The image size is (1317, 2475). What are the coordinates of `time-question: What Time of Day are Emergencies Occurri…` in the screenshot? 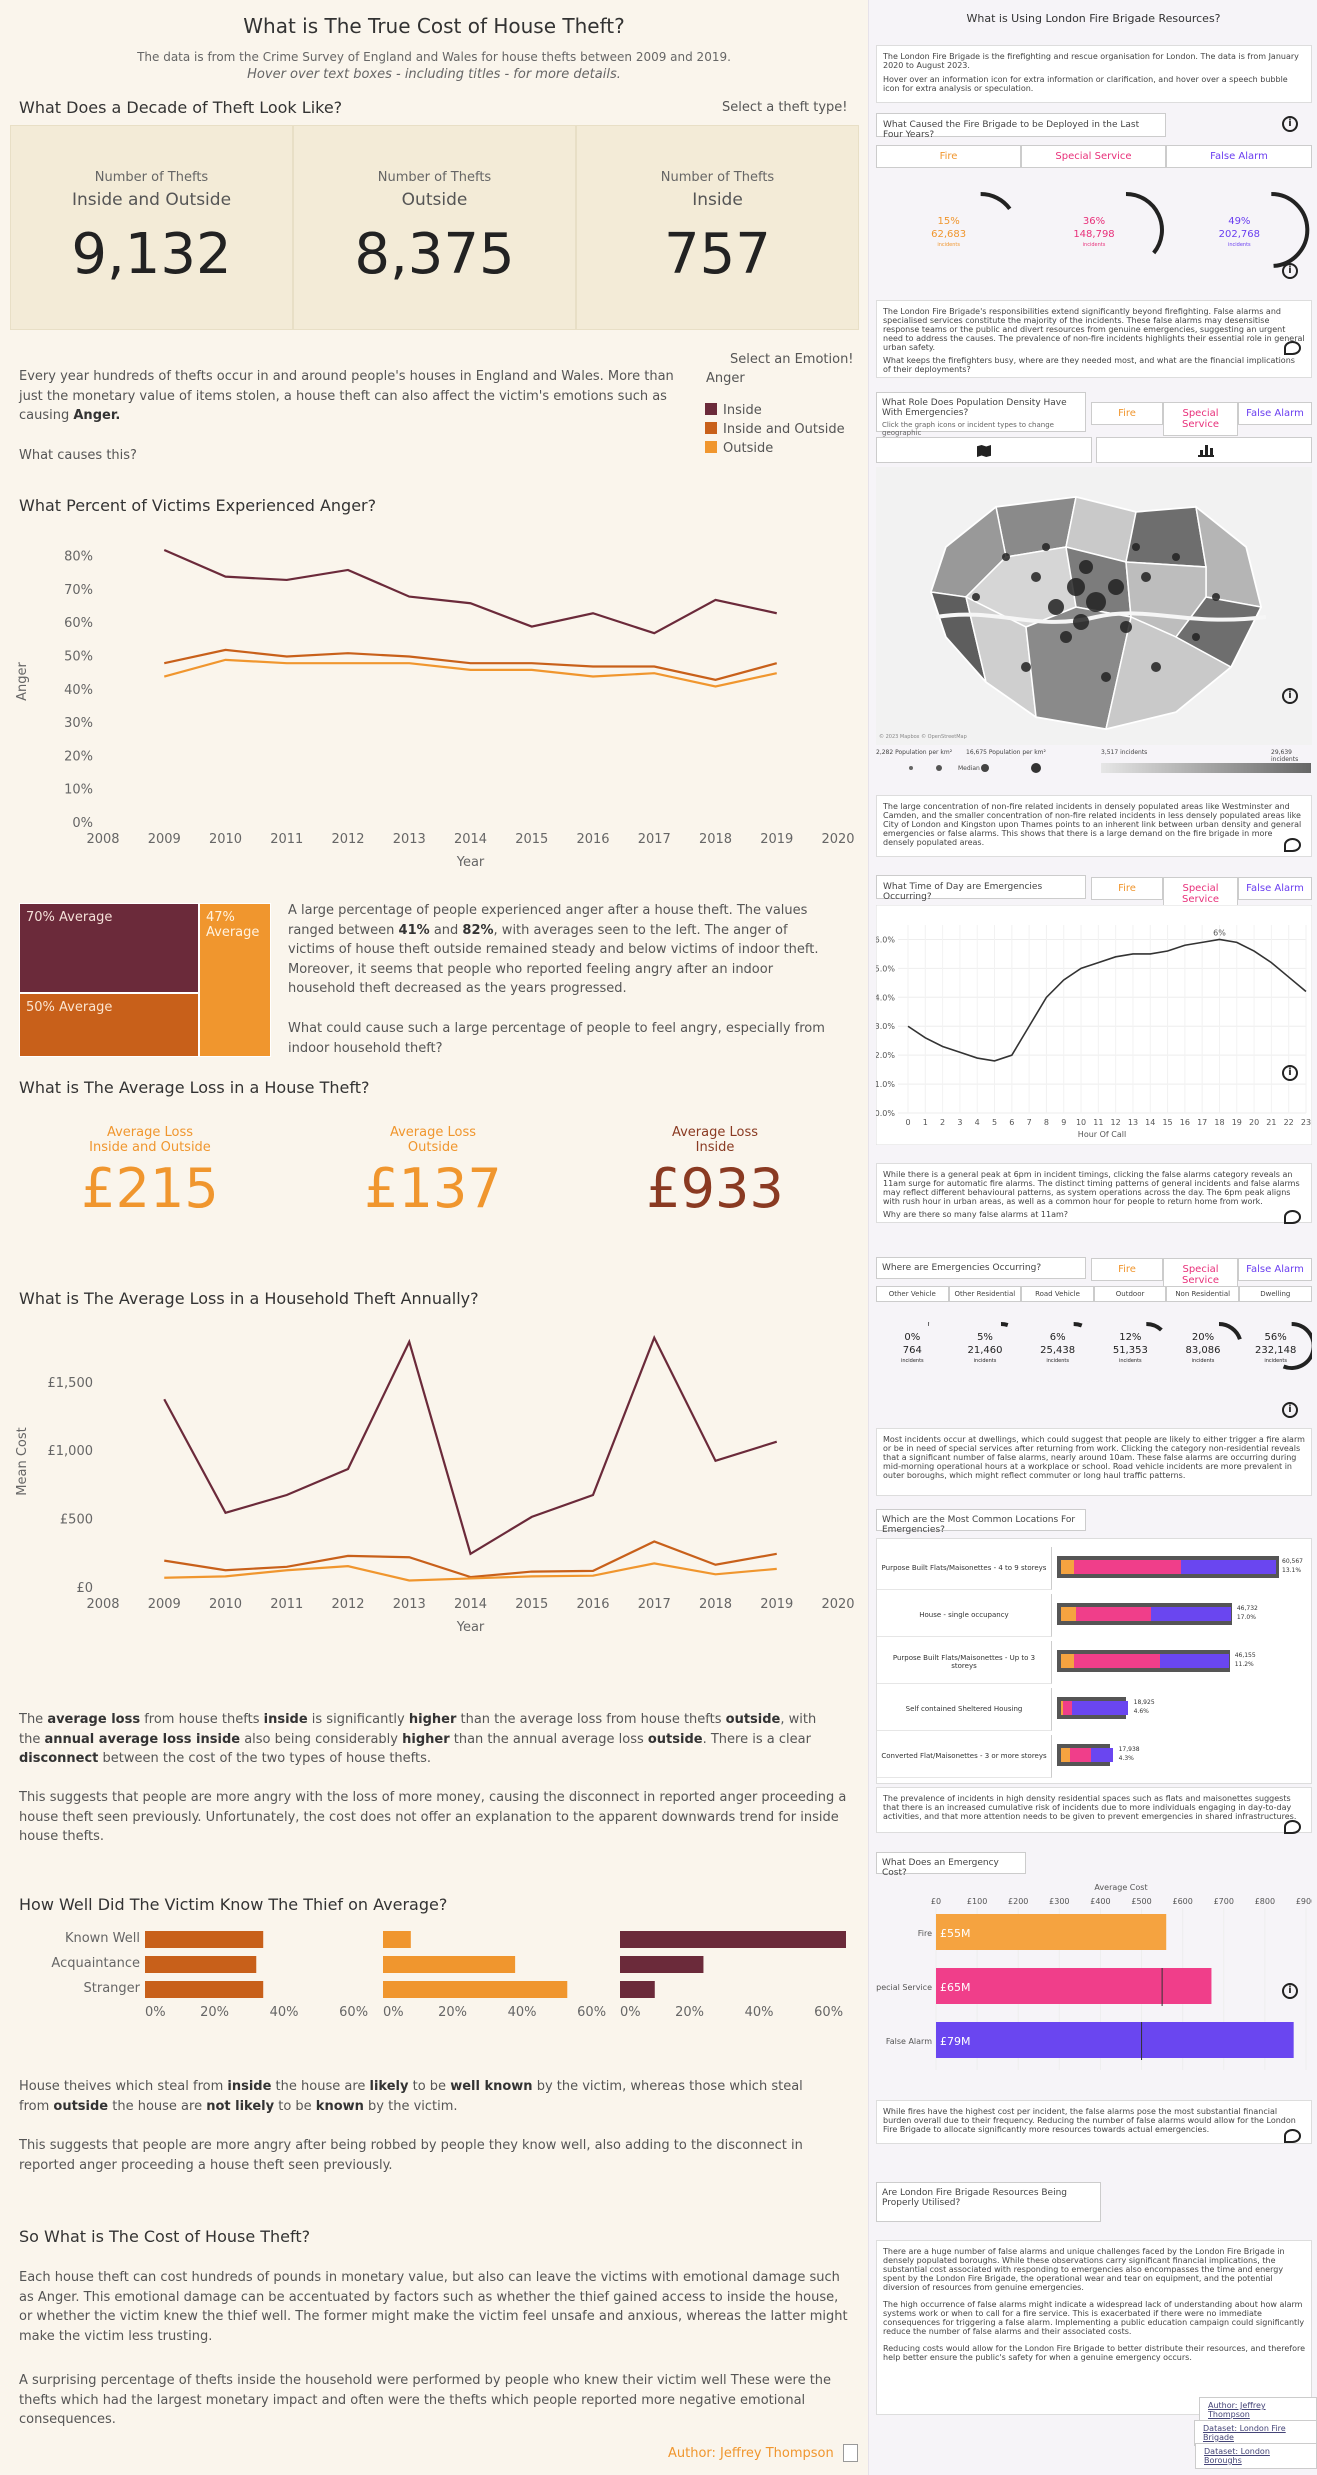 It's located at (981, 888).